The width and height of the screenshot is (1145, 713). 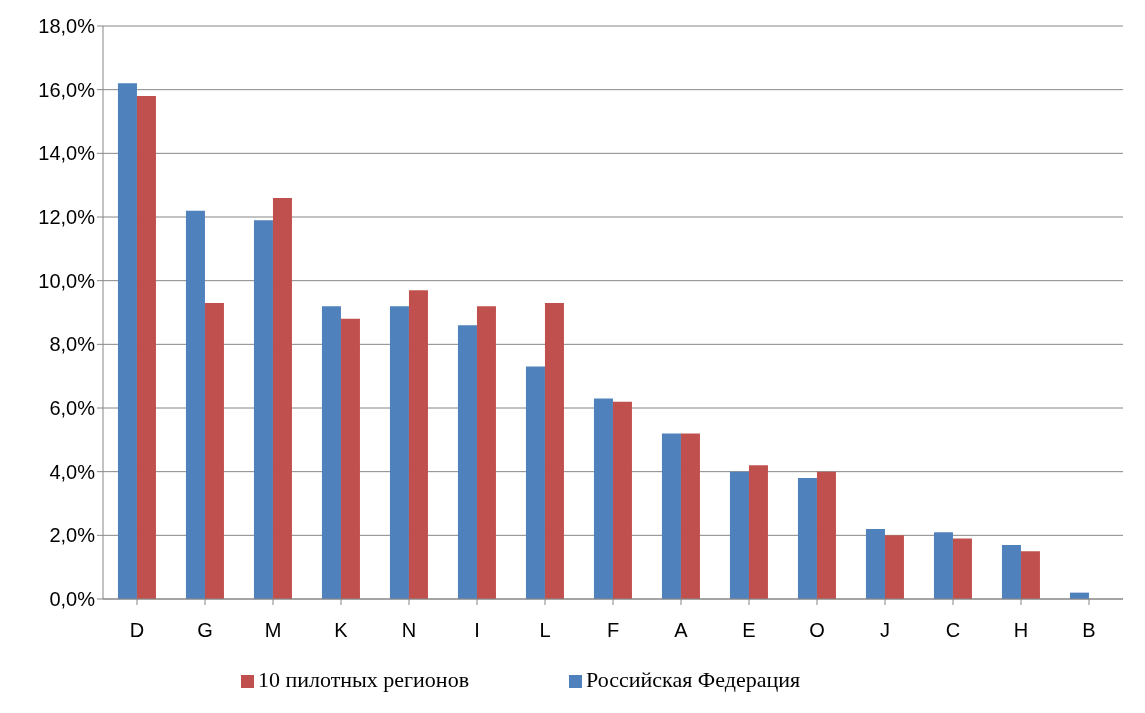 I want to click on x-tick-label: E, so click(x=749, y=630).